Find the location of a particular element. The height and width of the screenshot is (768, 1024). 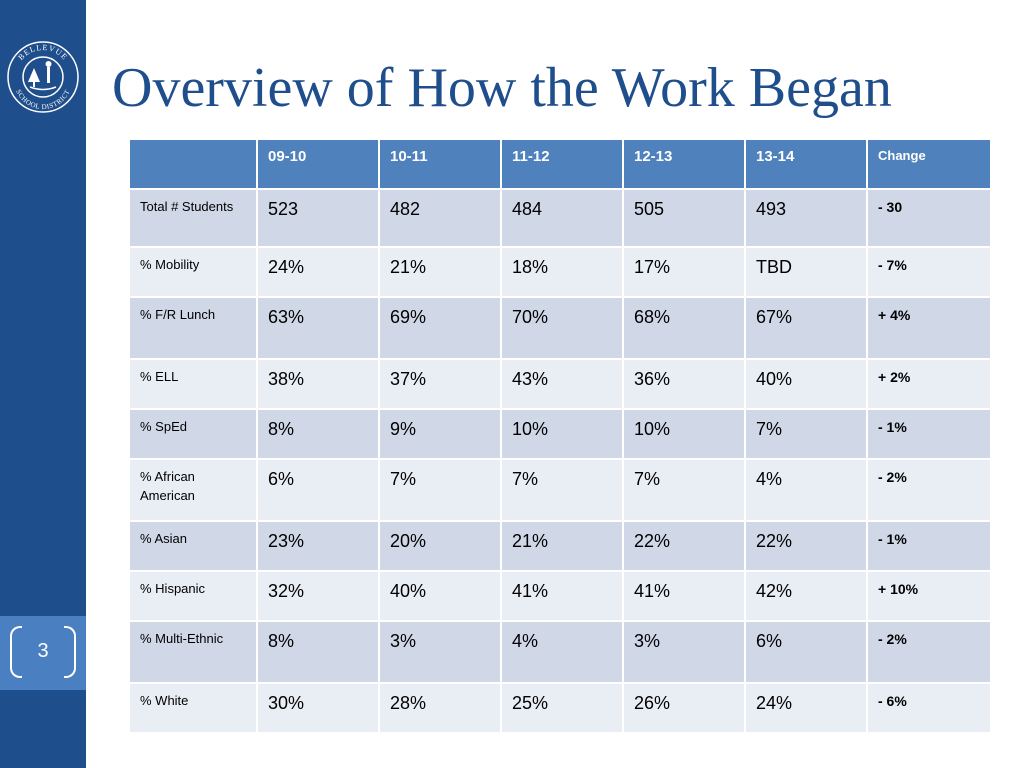

row-label: % African American is located at coordinates (193, 490).